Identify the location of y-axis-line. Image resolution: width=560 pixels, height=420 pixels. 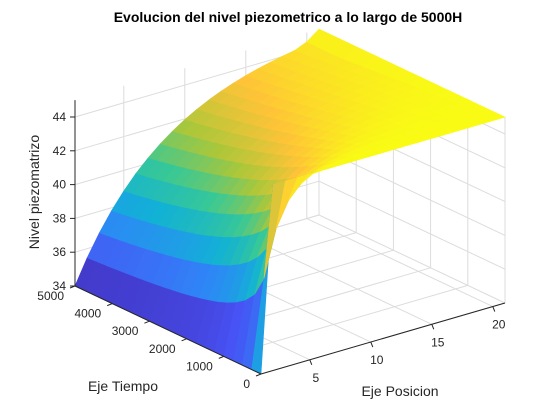
(168, 330).